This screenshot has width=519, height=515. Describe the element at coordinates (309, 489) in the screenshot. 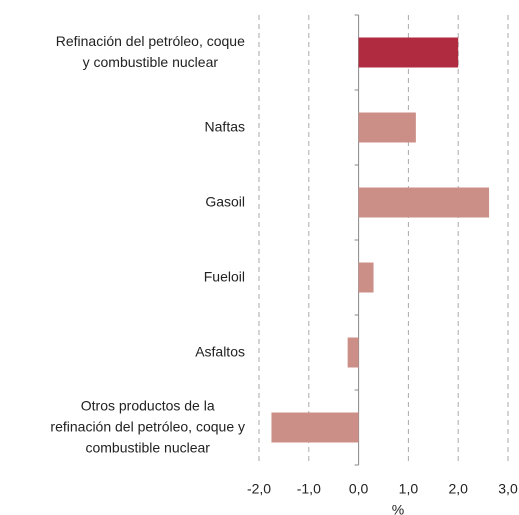

I see `x-tick-label: -1,0` at that location.